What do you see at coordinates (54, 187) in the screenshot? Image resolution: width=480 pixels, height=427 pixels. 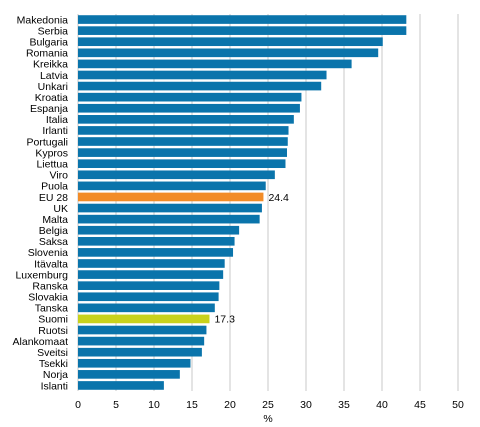 I see `category-label-puola: Puola` at bounding box center [54, 187].